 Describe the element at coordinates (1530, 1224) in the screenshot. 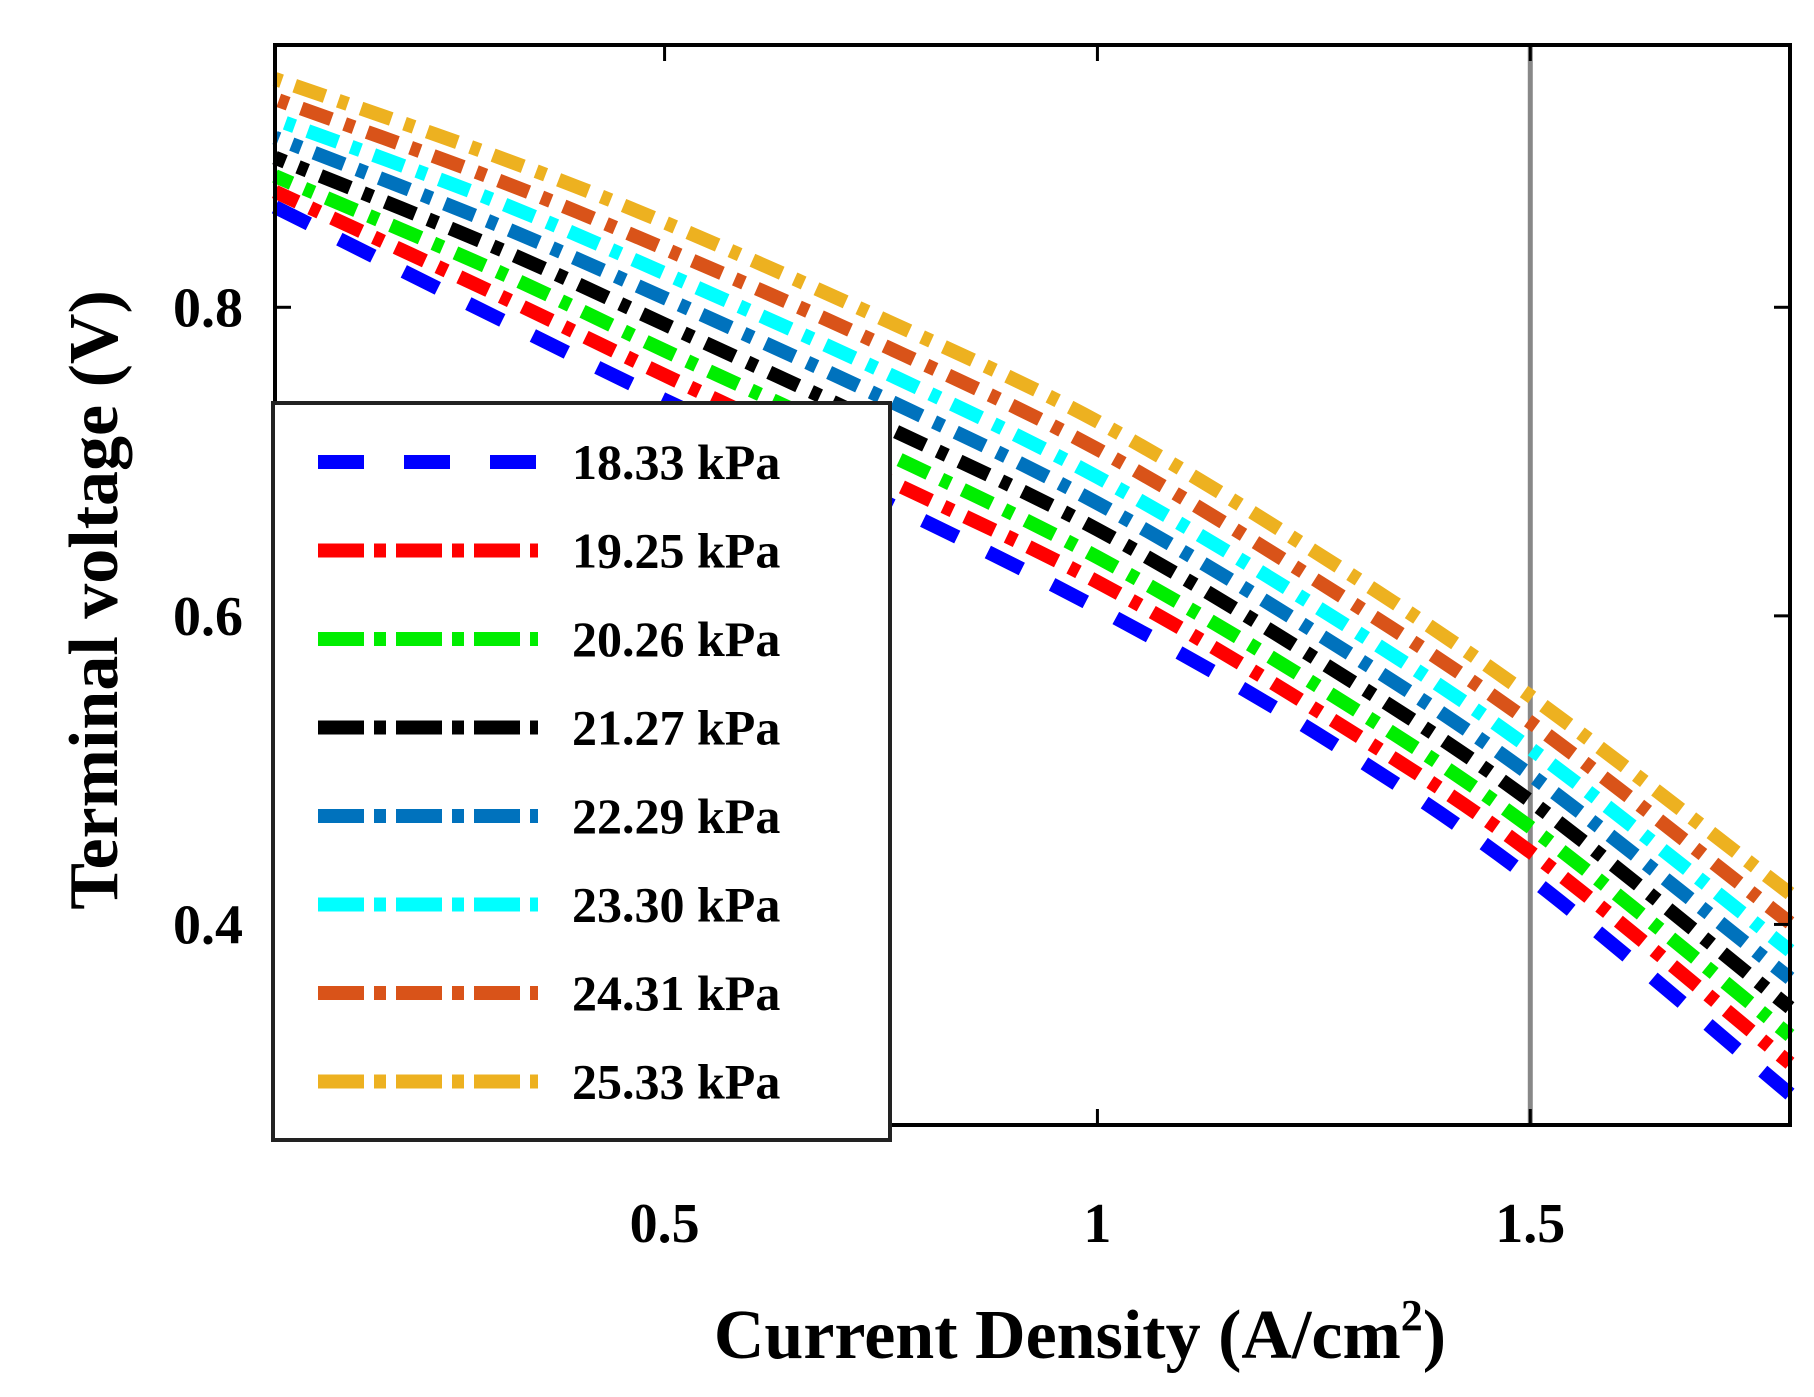

I see `x-tick-label: 1.5` at that location.